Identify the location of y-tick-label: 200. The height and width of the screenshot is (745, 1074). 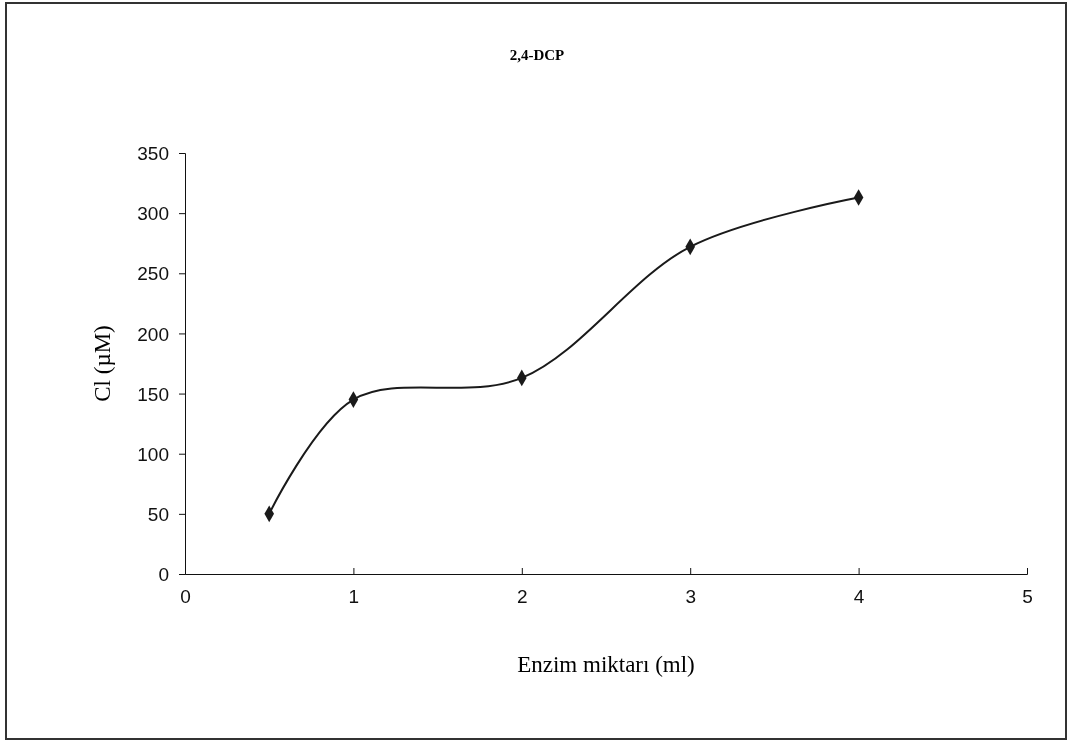
(153, 334).